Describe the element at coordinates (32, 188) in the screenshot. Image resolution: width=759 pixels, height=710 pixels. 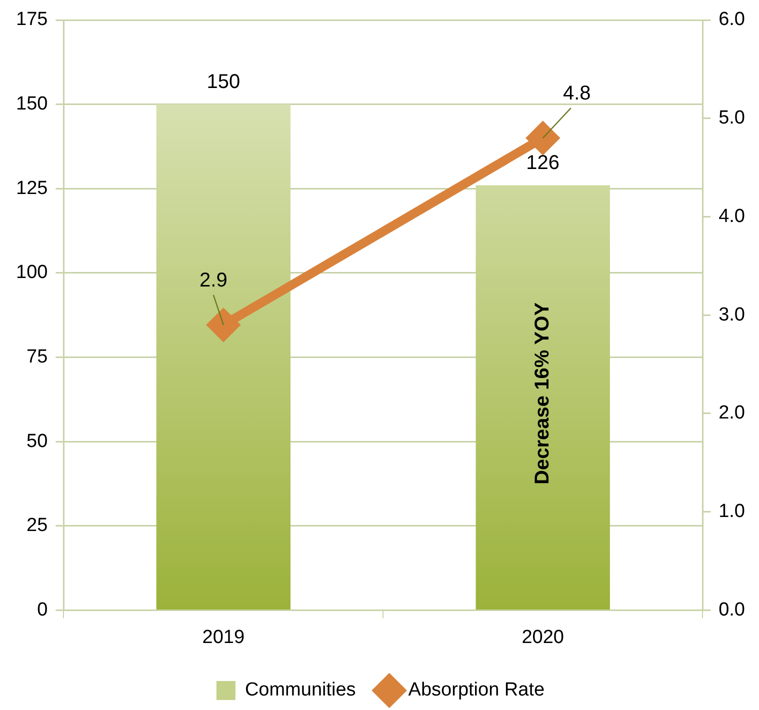
I see `y-tick-label: 125` at that location.